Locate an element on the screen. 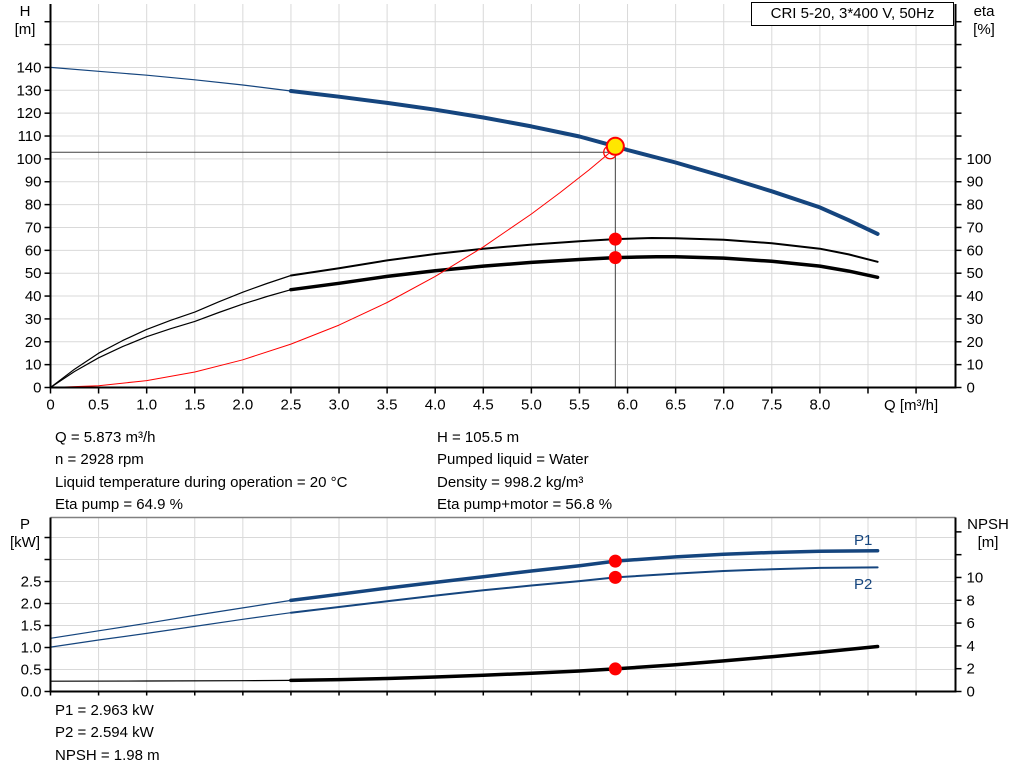 This screenshot has height=781, width=1024. tick-label-x: 0.5 is located at coordinates (98, 405).